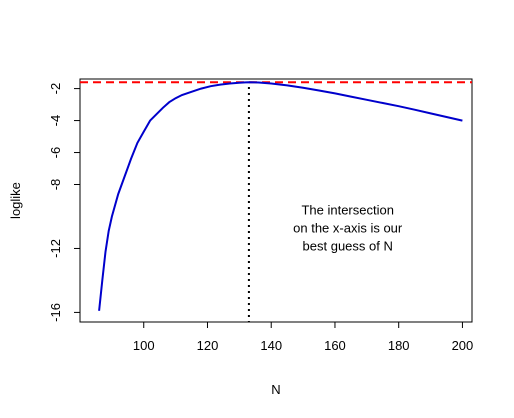 This screenshot has width=514, height=418. I want to click on x-tick-label: 140, so click(271, 345).